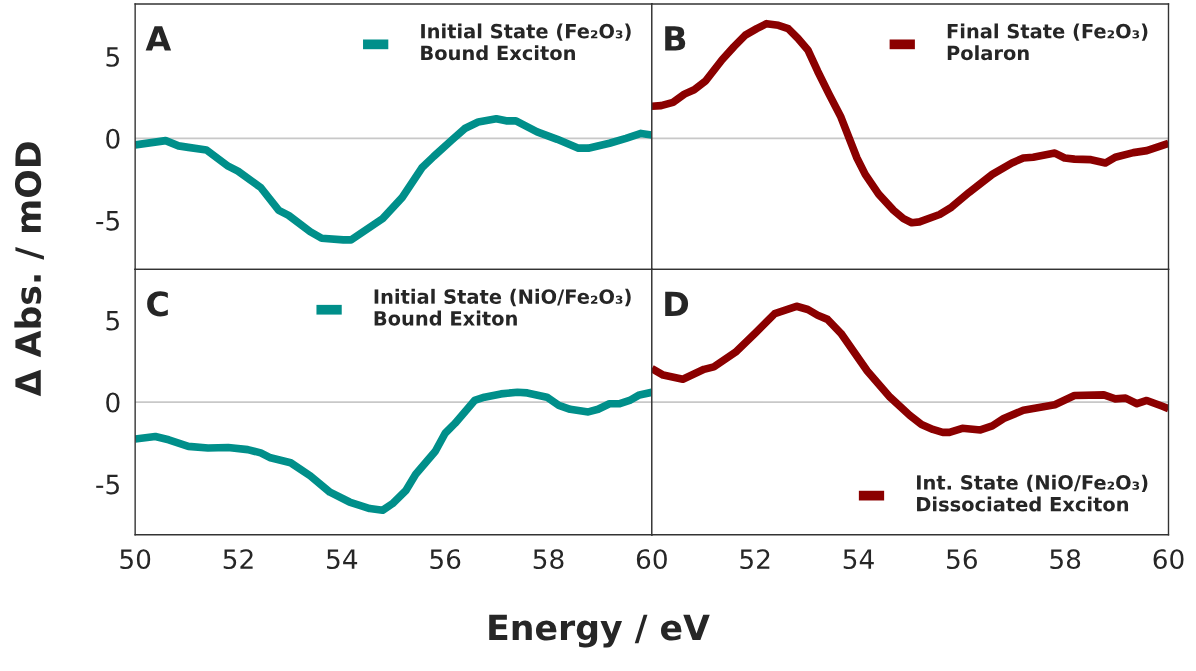  I want to click on annotation: B, so click(675, 38).